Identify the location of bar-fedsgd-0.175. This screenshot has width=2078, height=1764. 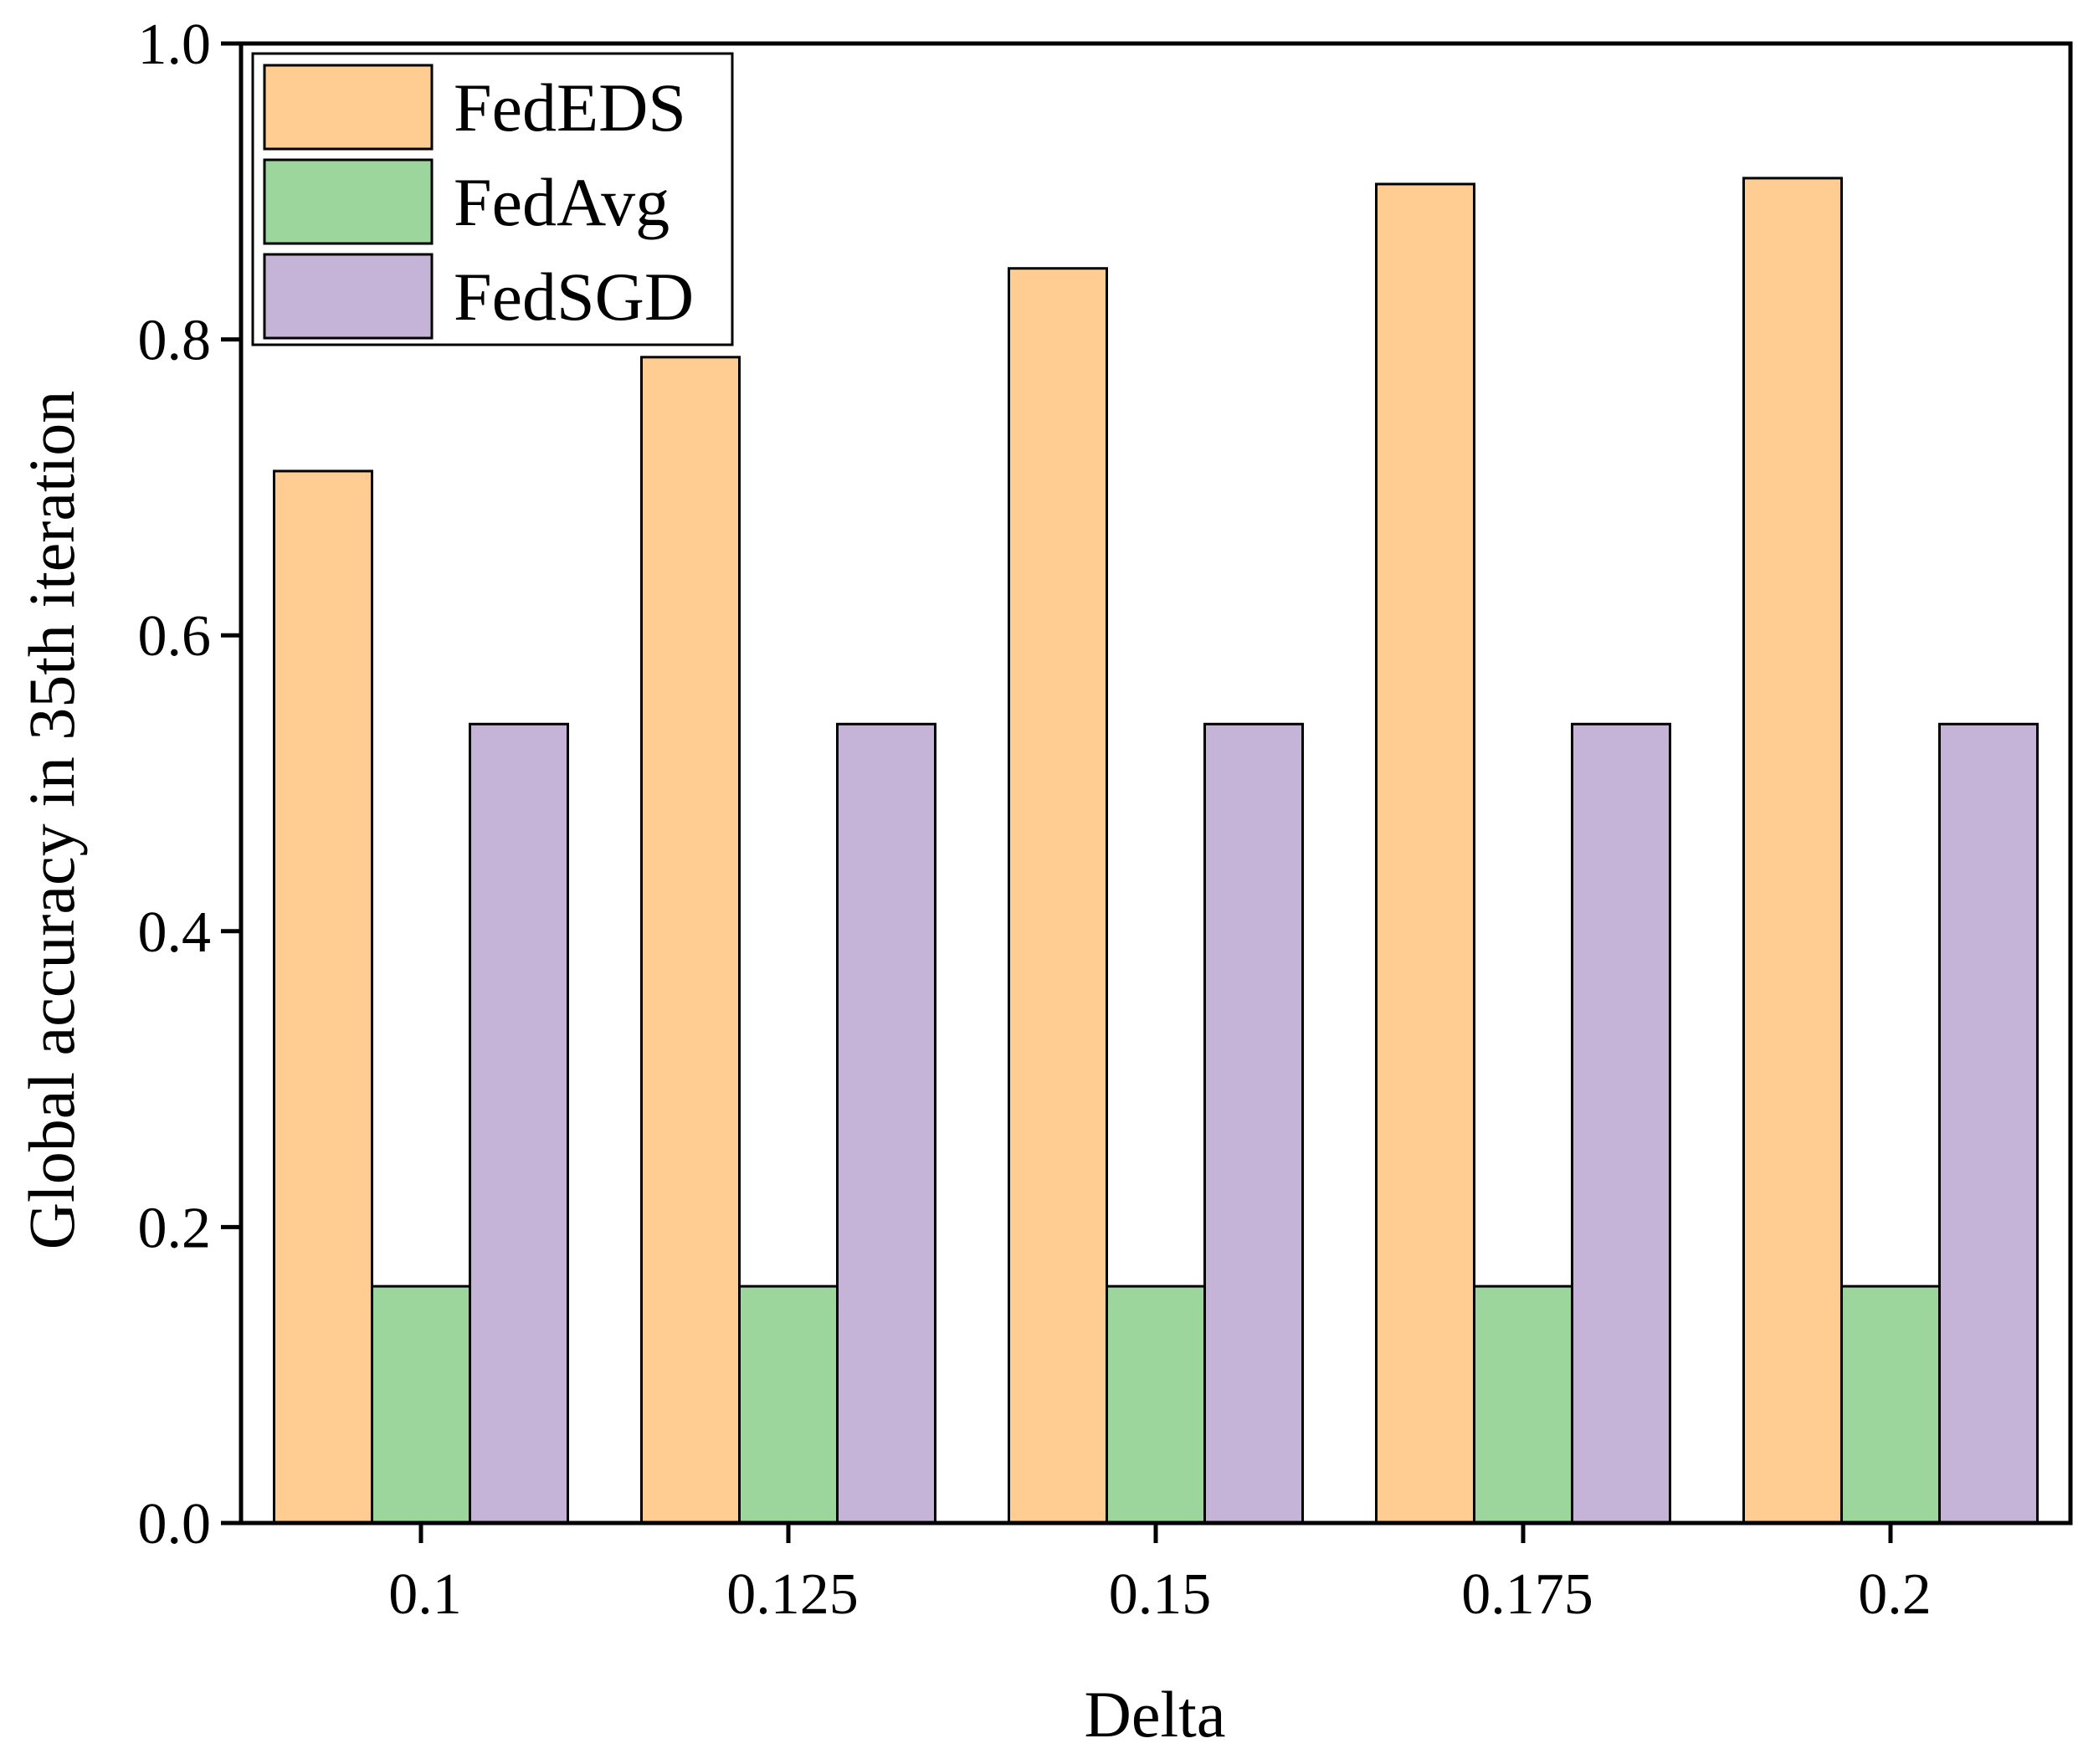
(1621, 1123).